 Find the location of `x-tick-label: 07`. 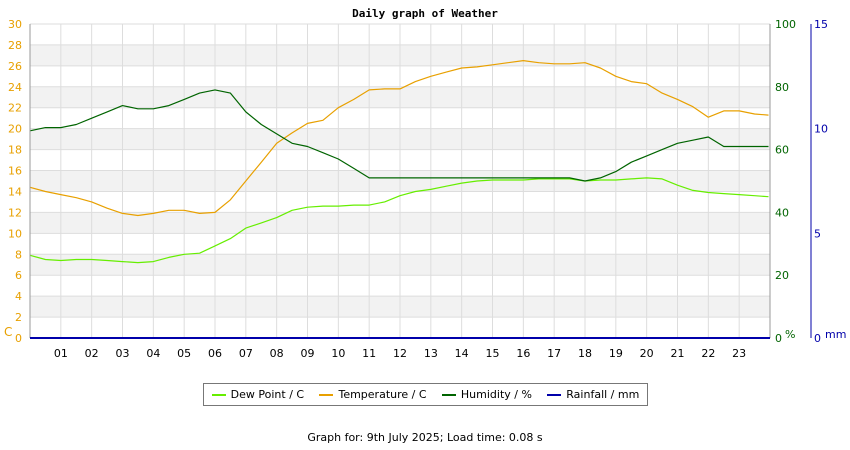

x-tick-label: 07 is located at coordinates (246, 353).